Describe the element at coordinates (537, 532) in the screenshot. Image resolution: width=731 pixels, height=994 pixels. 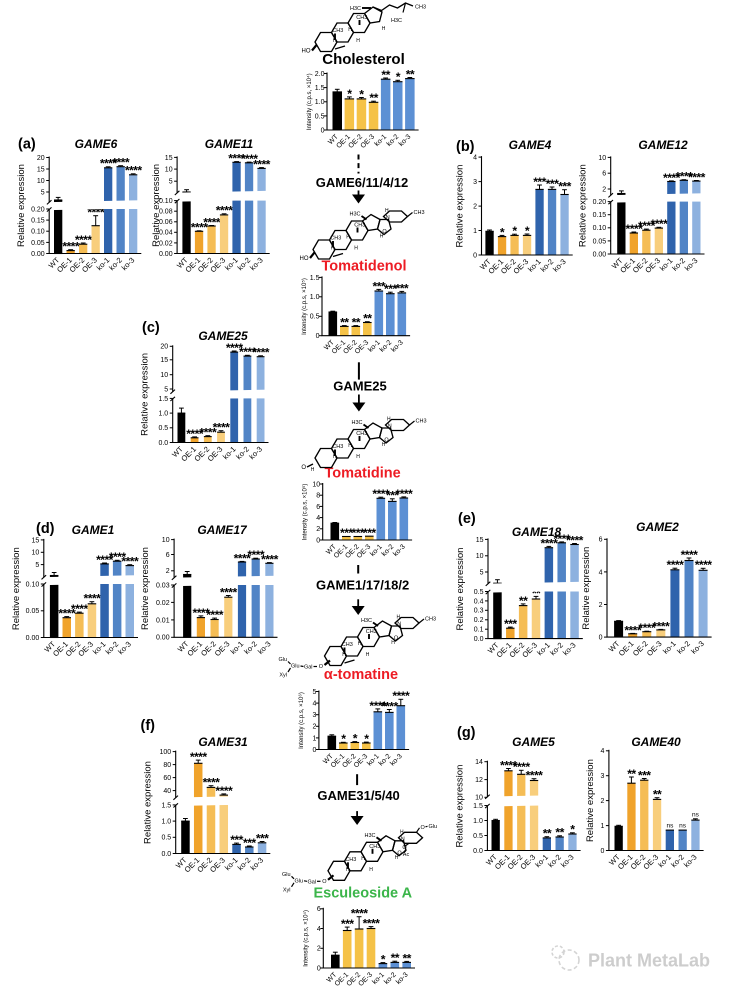
I see `svg-text: GAME18` at that location.